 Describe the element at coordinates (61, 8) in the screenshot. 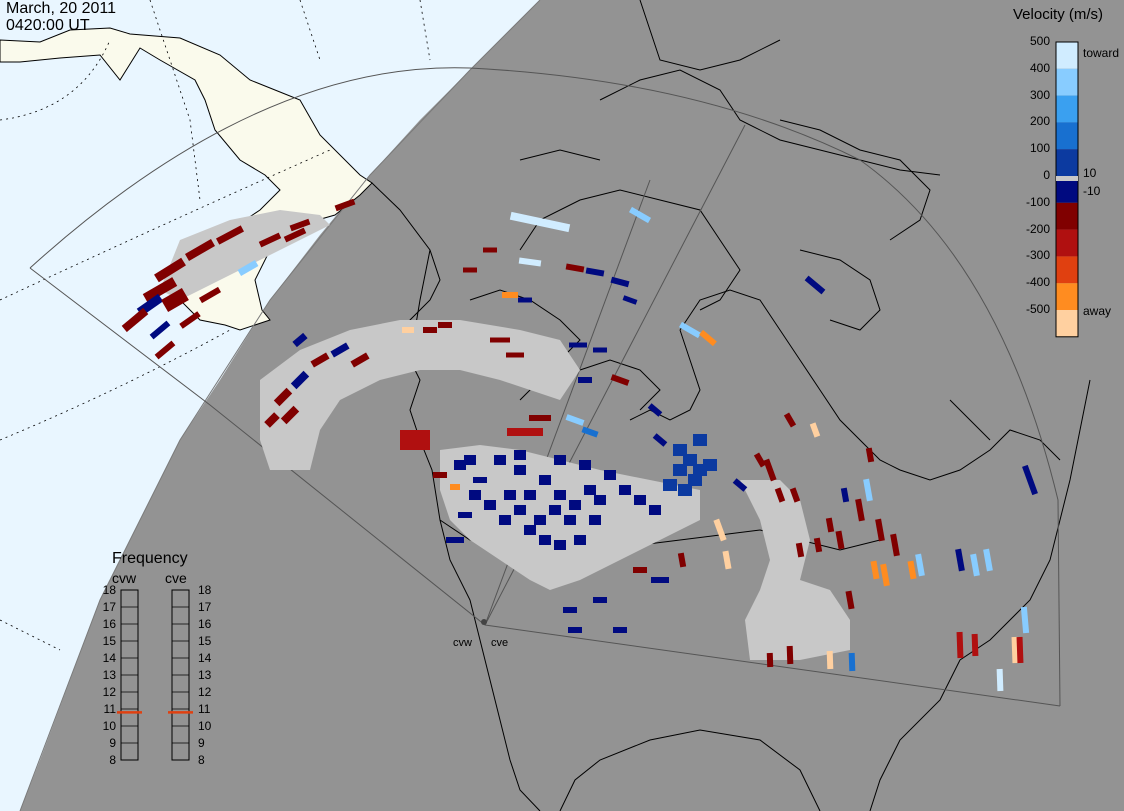

I see `plot-date: March, 20 2011` at that location.